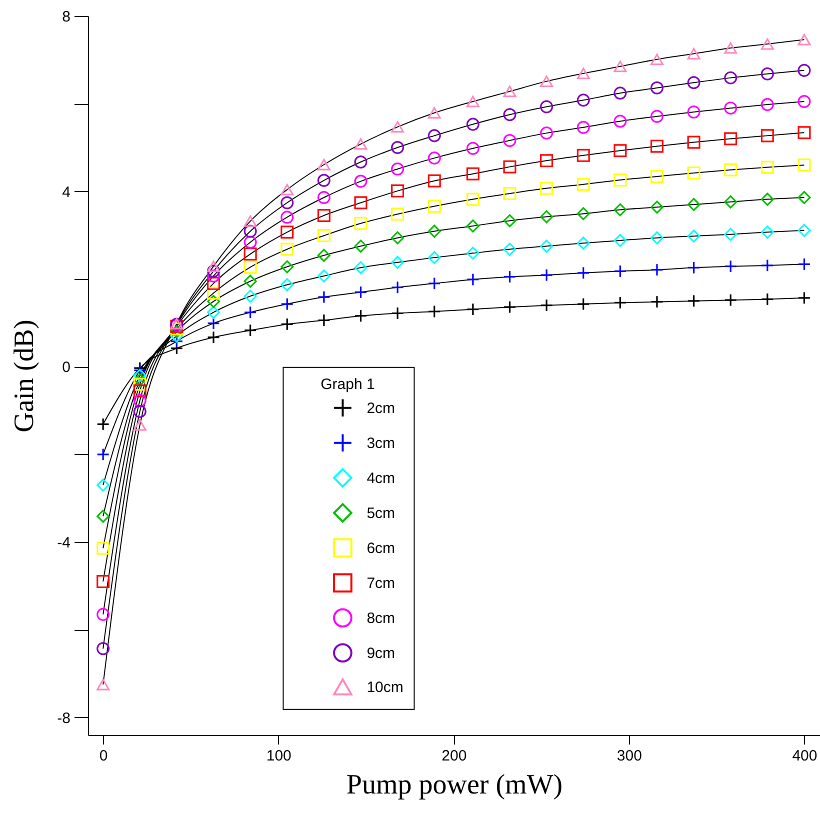  Describe the element at coordinates (385, 687) in the screenshot. I see `legend-label: 10cm` at that location.